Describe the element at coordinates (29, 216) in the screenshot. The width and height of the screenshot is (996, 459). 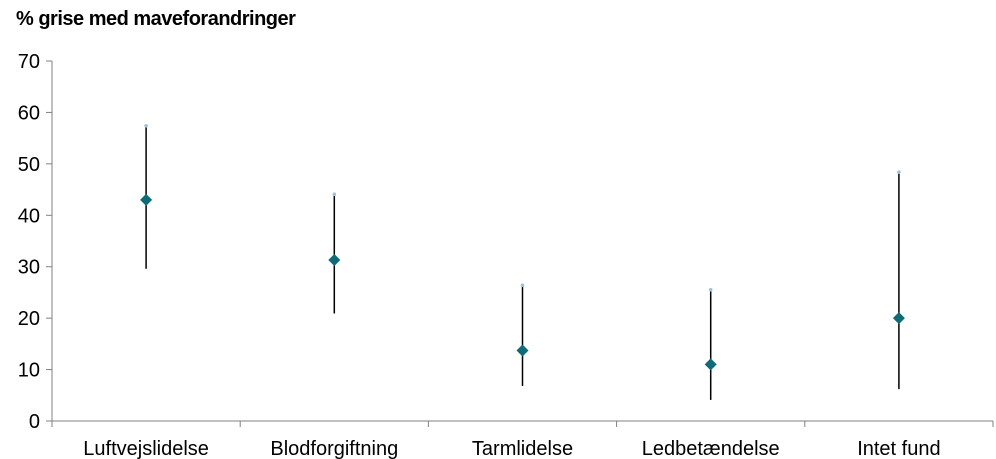
I see `y-tick-label: 40` at that location.